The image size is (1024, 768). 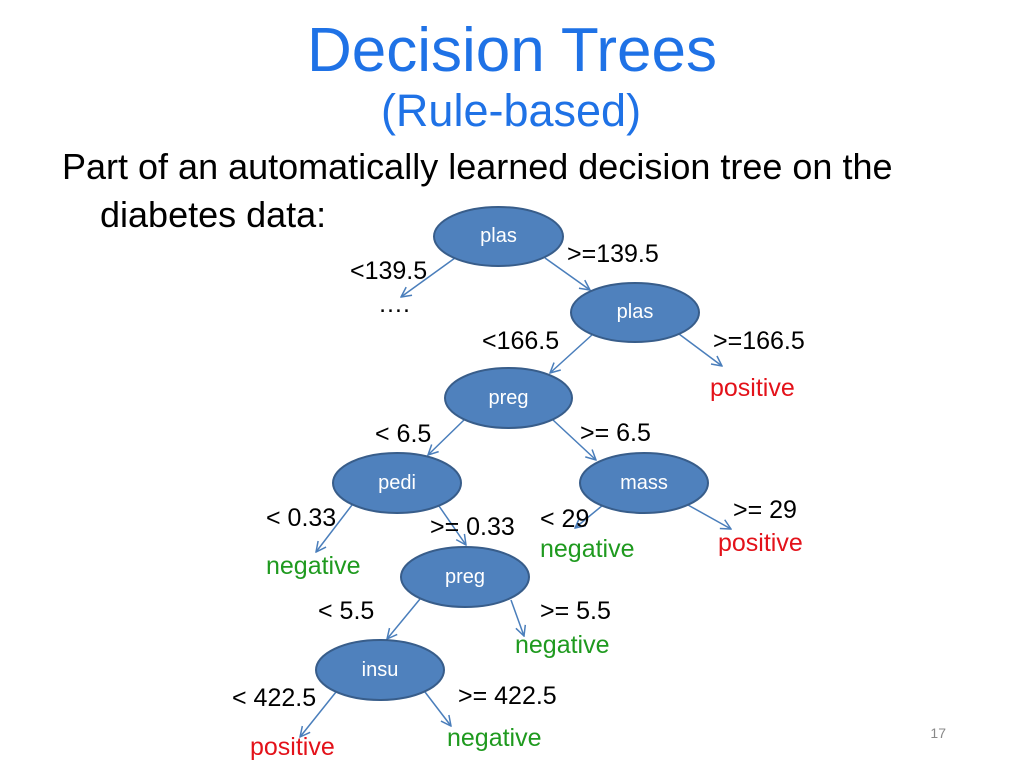 What do you see at coordinates (403, 434) in the screenshot?
I see `edge-condition-label: < 6.5` at bounding box center [403, 434].